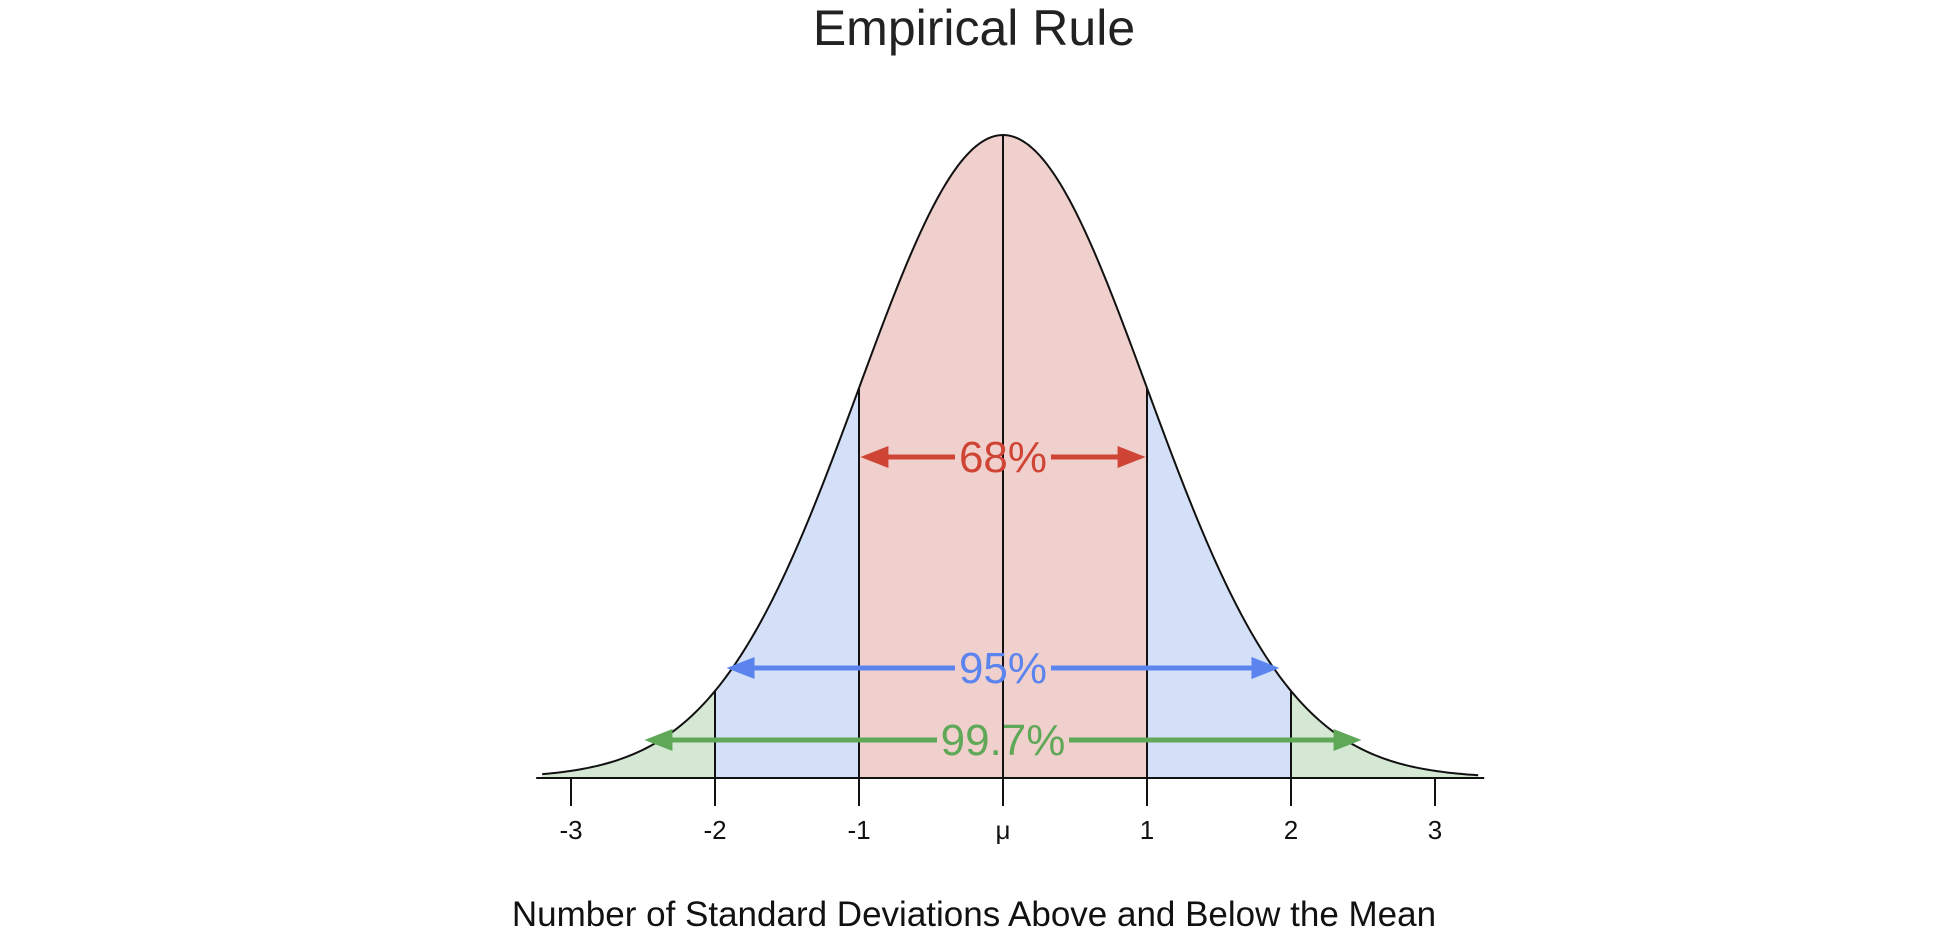  I want to click on x-tick-label-1: -2, so click(714, 830).